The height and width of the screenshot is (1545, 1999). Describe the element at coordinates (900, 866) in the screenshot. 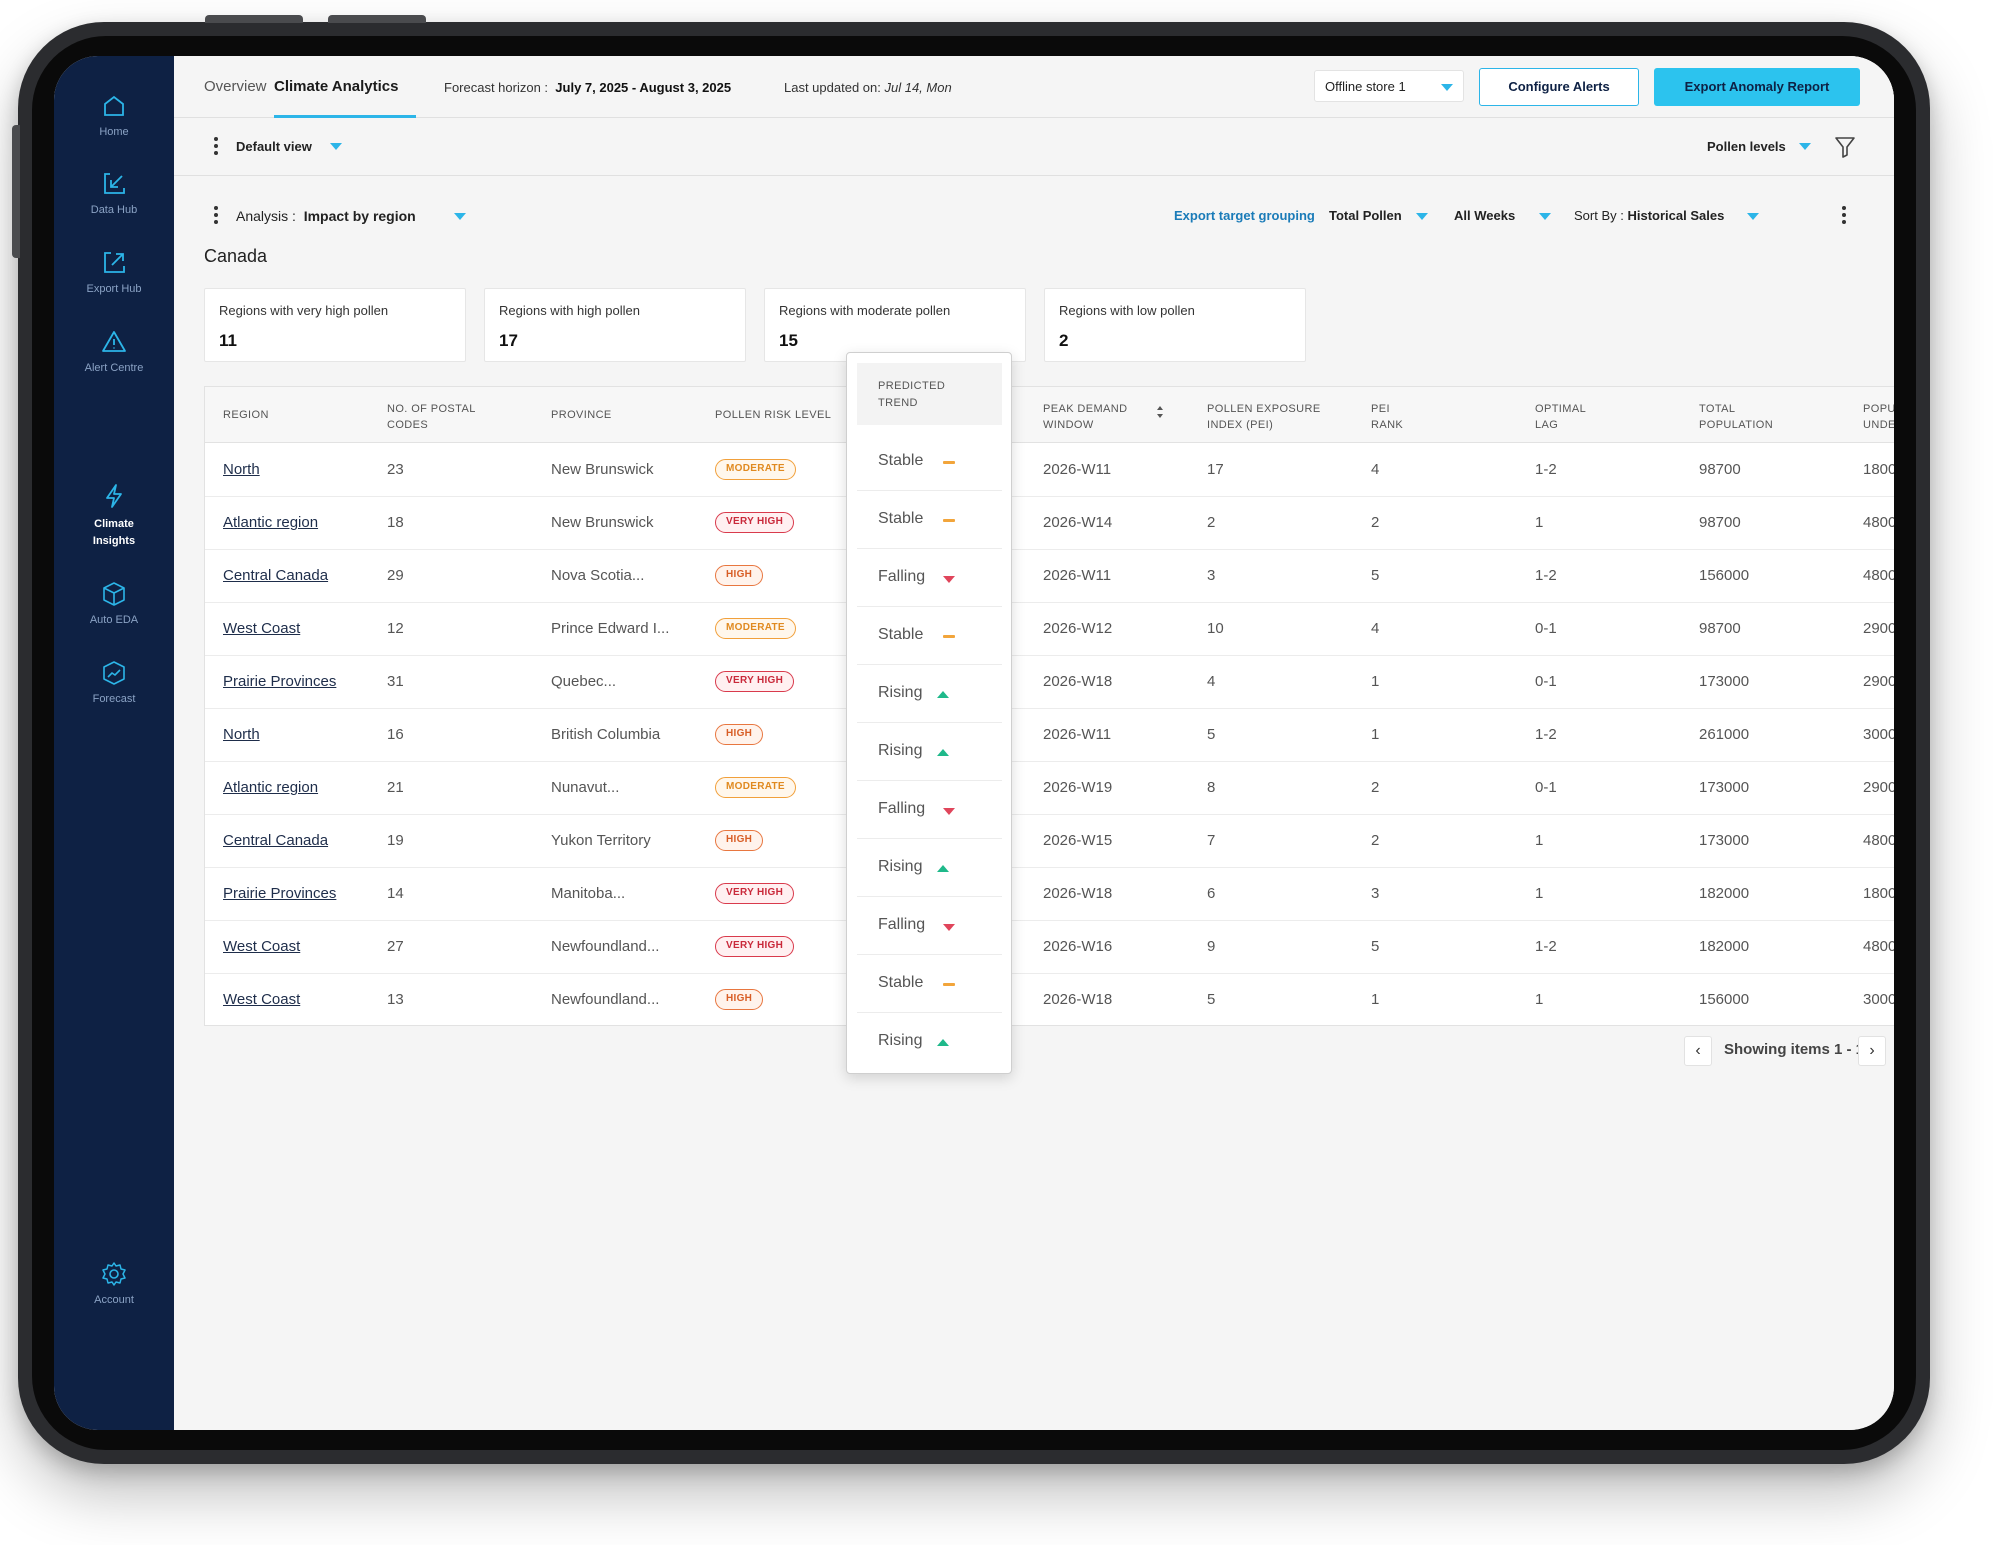

I see `trend-label: Rising` at that location.